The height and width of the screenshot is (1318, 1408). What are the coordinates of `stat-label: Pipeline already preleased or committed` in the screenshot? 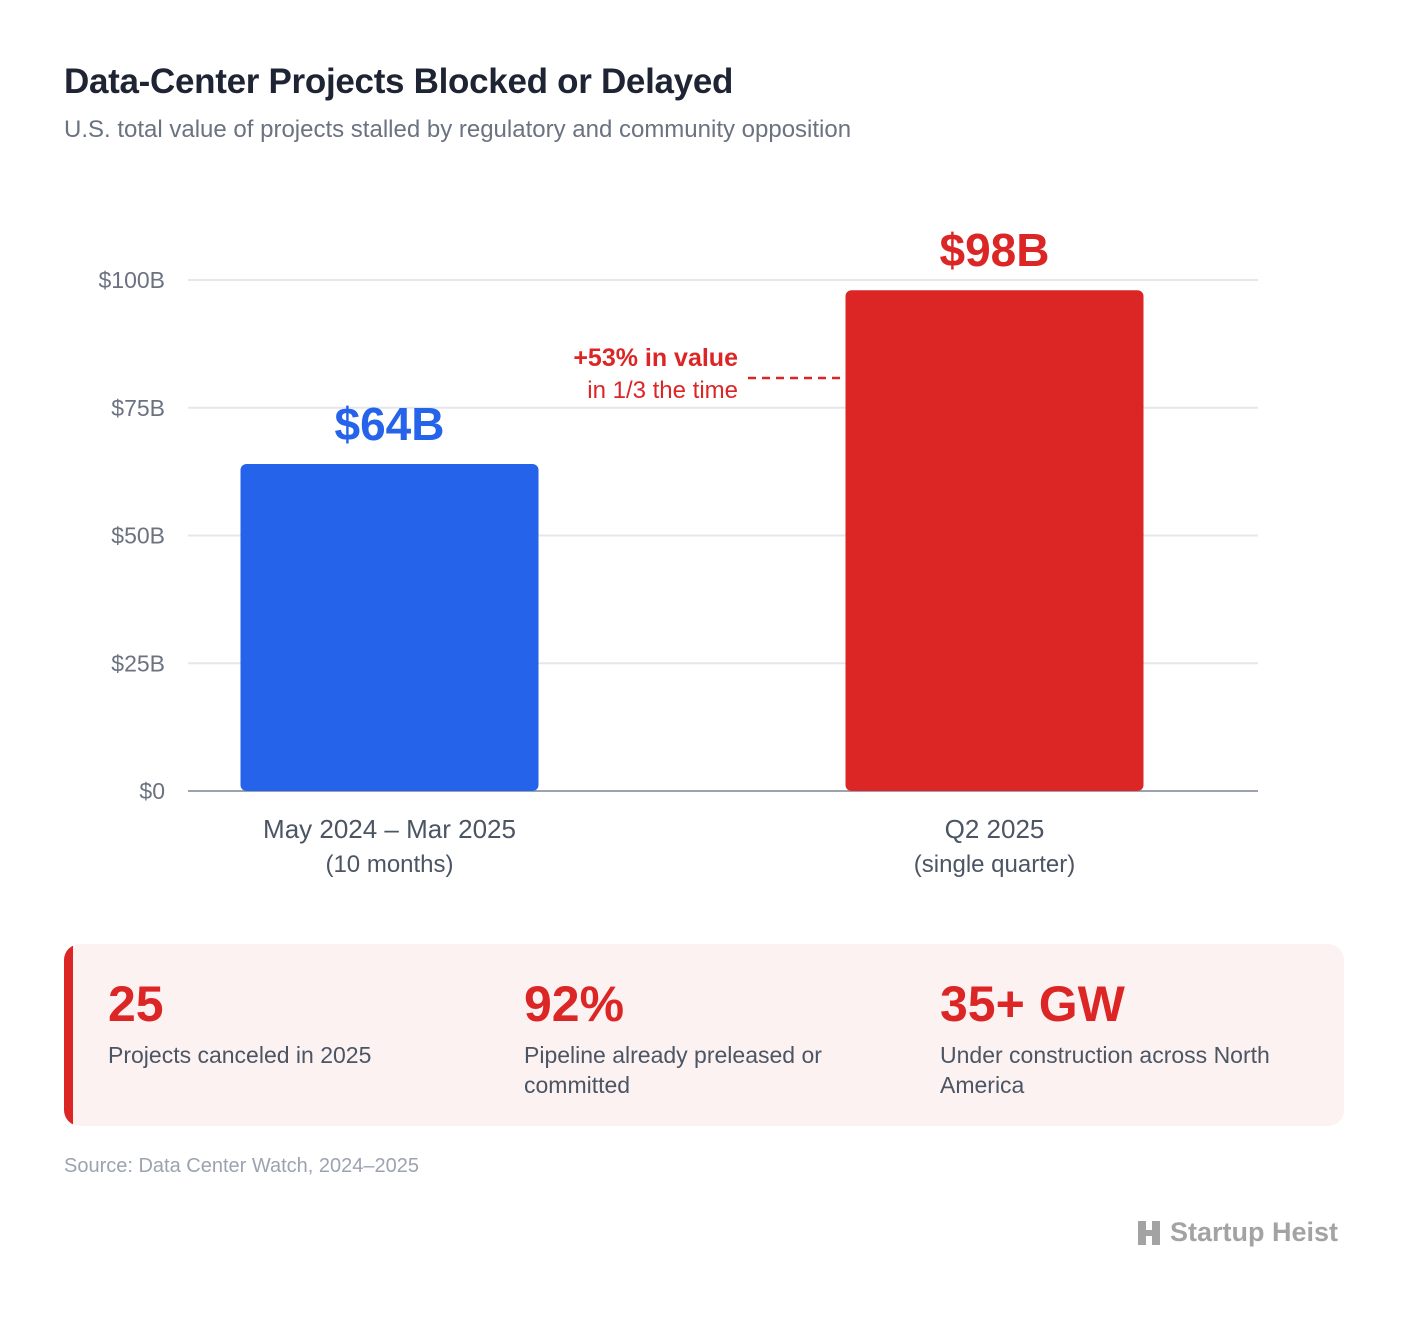 It's located at (673, 1070).